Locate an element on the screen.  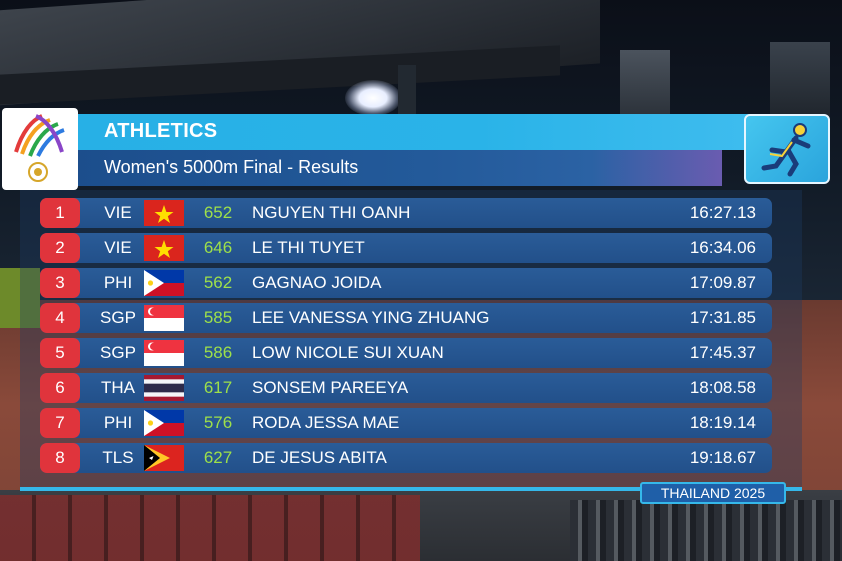
floodlight is located at coordinates (373, 98).